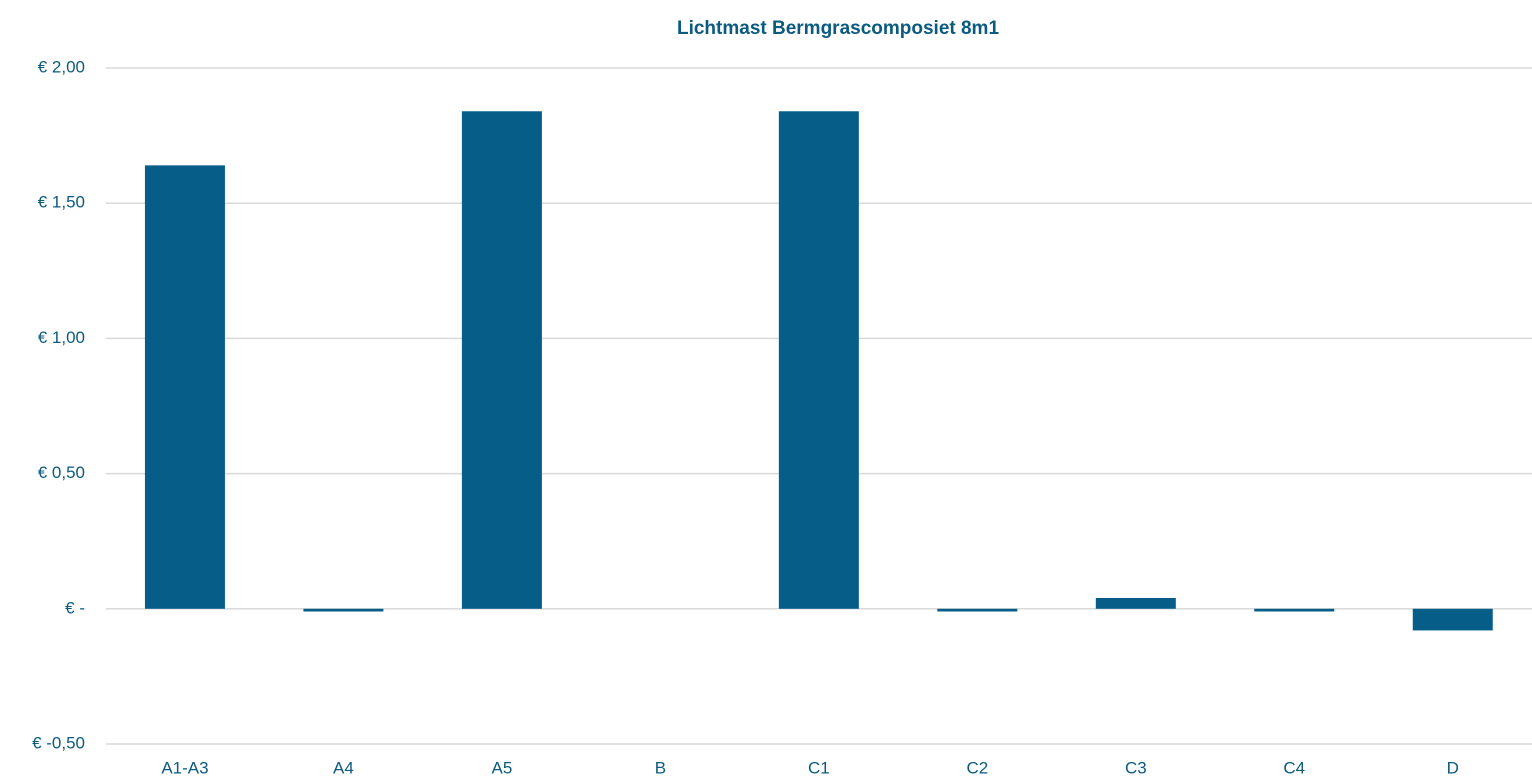 This screenshot has width=1532, height=781. Describe the element at coordinates (61, 202) in the screenshot. I see `y-tick-label: € 1,50` at that location.